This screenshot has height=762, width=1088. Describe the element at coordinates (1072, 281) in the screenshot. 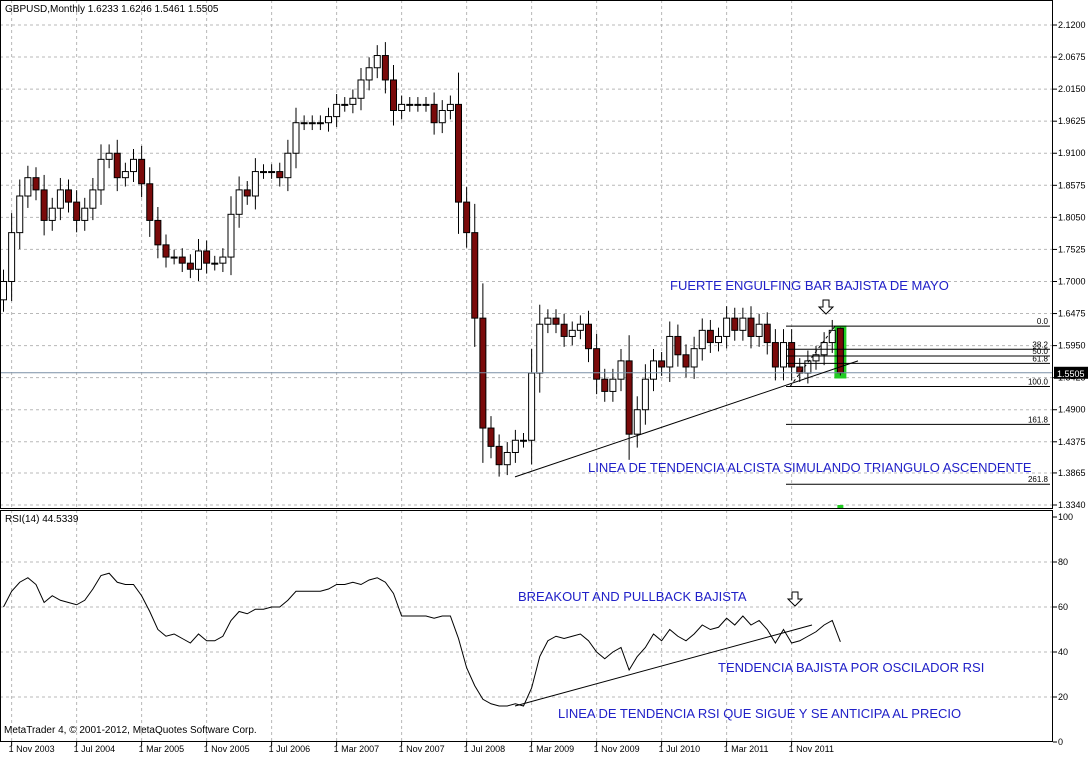

I see `y-tick-label: 1.7000` at that location.